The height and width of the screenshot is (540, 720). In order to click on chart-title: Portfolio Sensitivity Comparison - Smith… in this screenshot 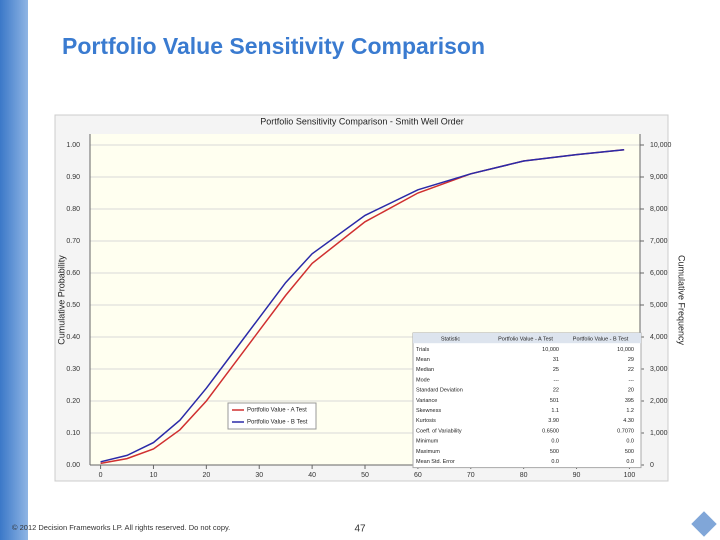, I will do `click(361, 121)`.